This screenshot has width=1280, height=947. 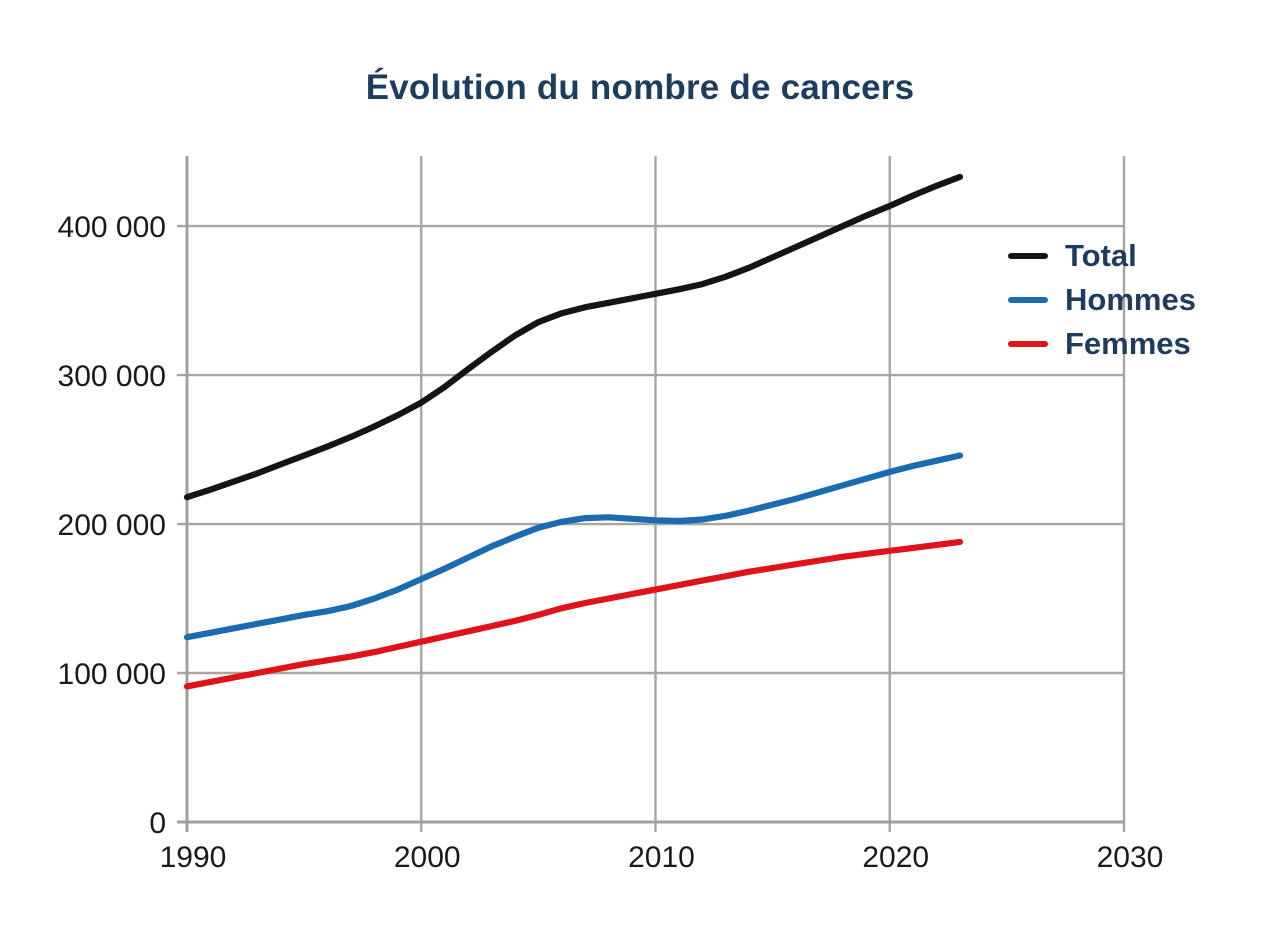 I want to click on legend-label-hommes: Hommes, so click(x=1130, y=299).